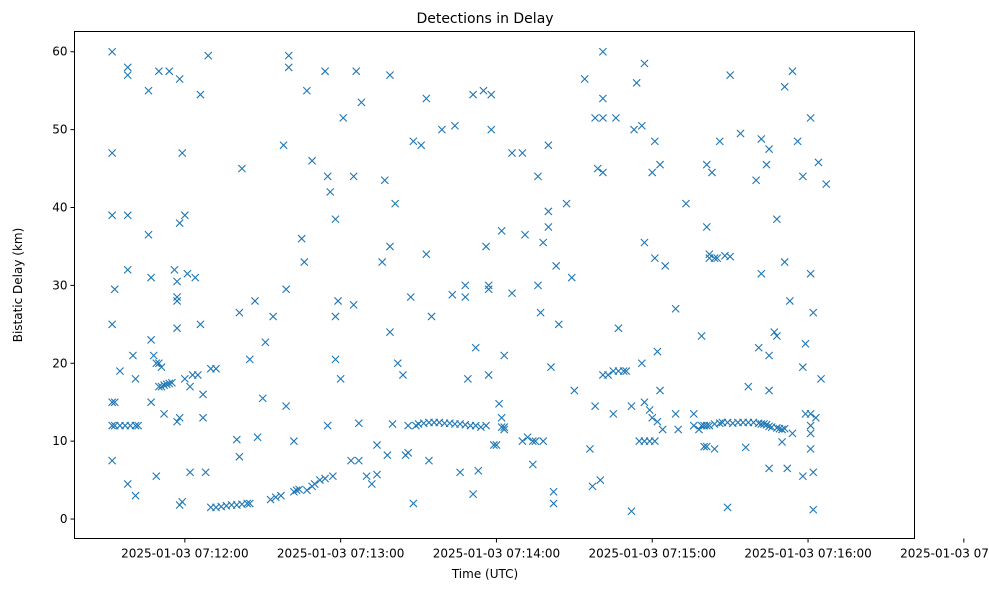 This screenshot has height=594, width=989. Describe the element at coordinates (652, 554) in the screenshot. I see `x-tick-label: 2025-01-03 07:15:00` at that location.